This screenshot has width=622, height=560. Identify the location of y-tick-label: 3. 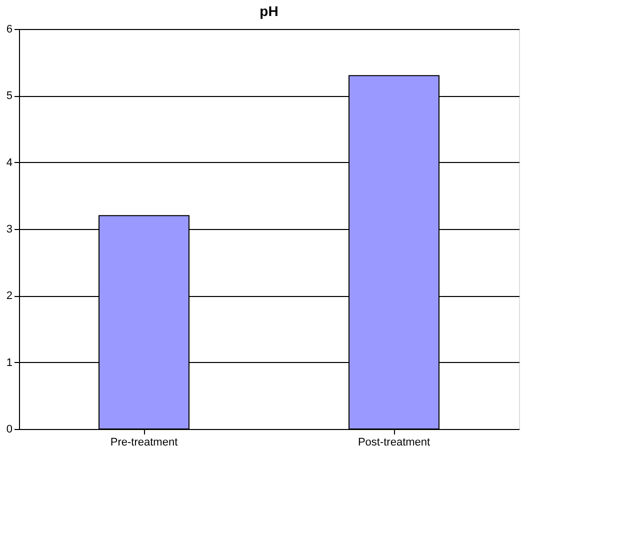
(9, 230).